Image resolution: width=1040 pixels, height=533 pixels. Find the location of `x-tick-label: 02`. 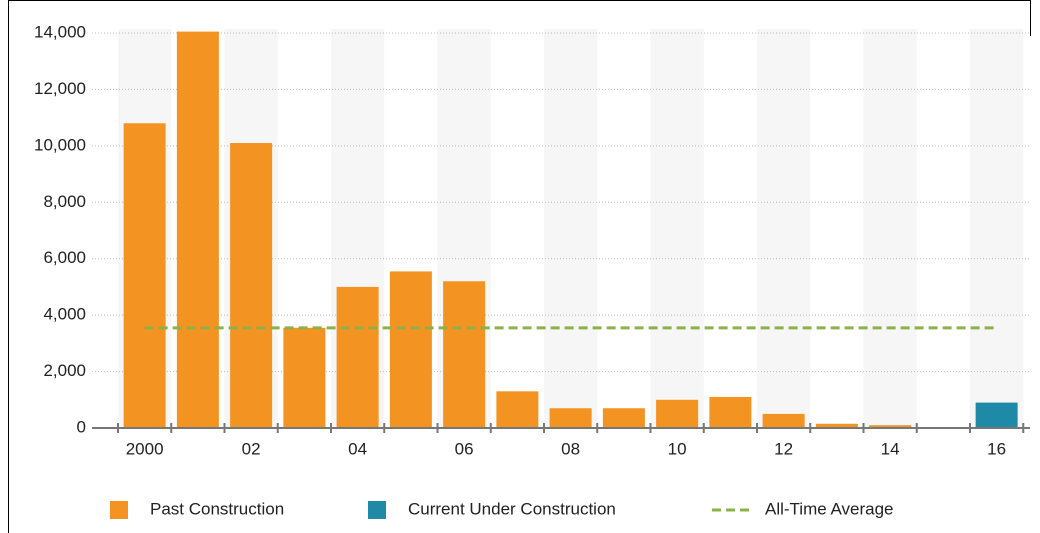

x-tick-label: 02 is located at coordinates (251, 448).